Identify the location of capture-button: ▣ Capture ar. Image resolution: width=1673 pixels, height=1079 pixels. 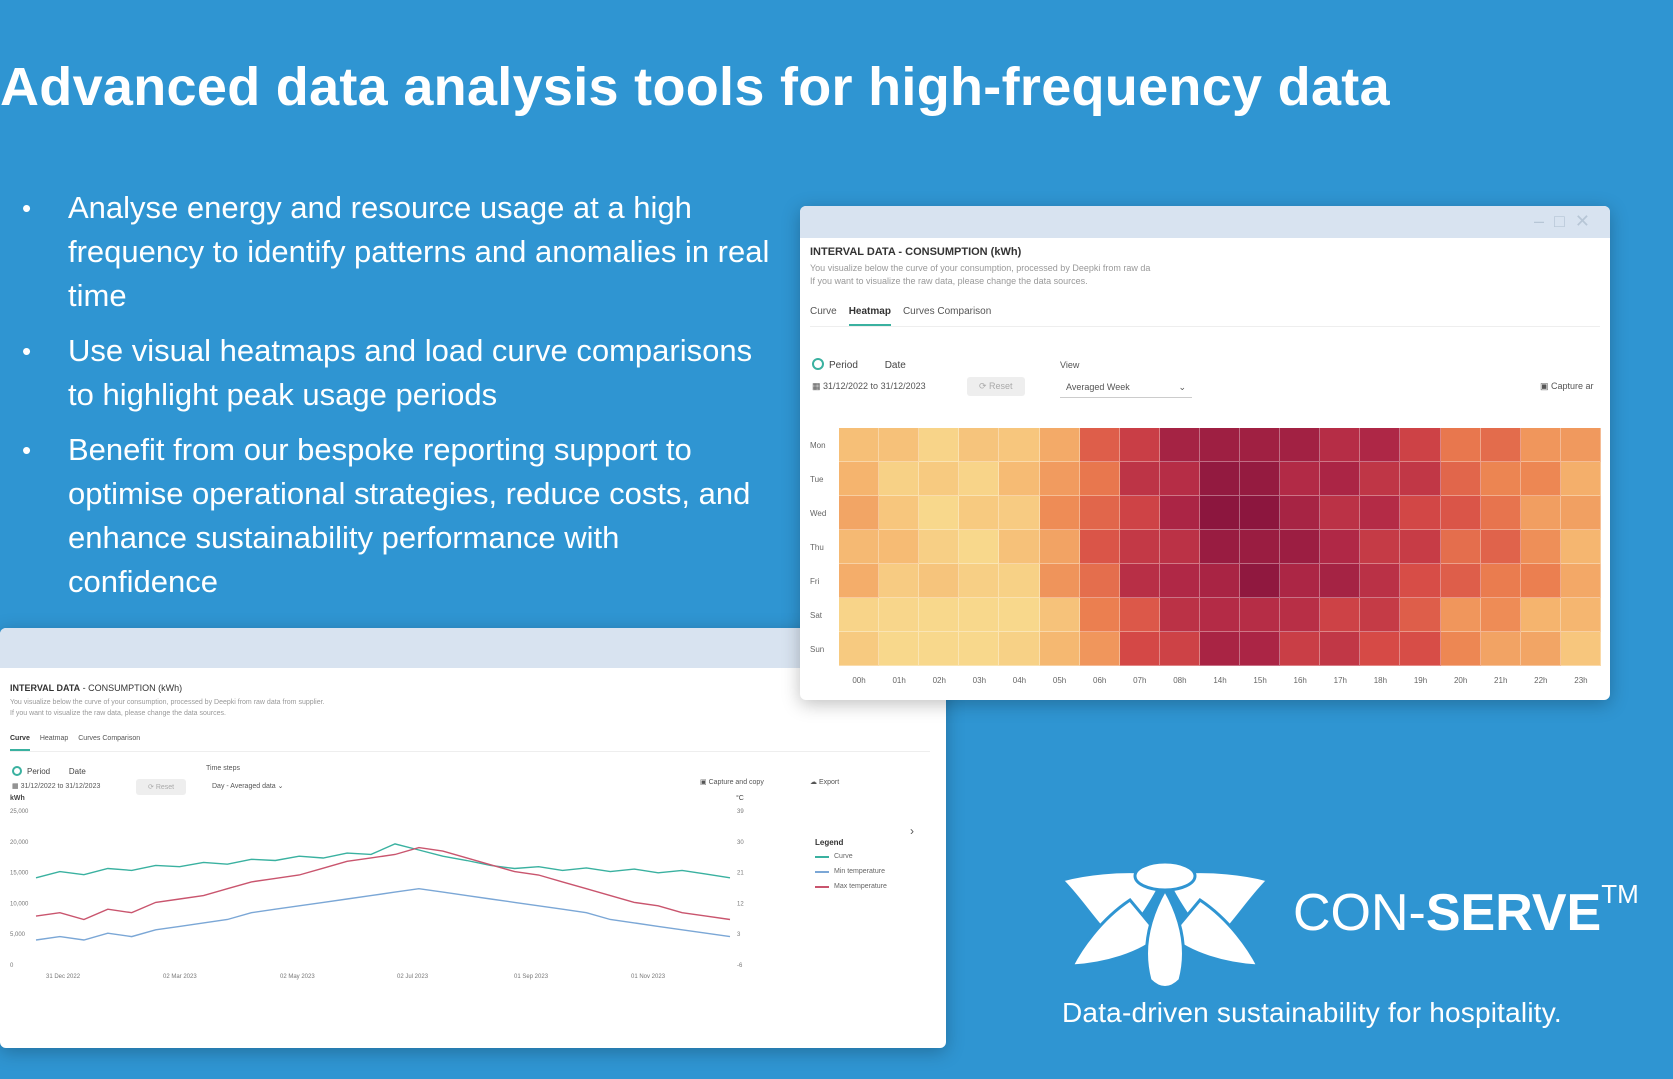
(1567, 386).